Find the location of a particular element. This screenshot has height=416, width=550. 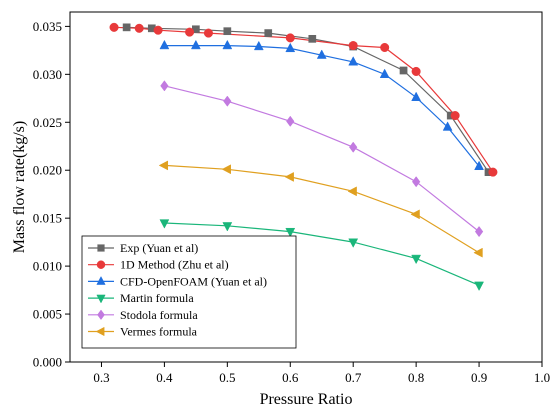

legend-label: Exp (Yuan et al) is located at coordinates (159, 248).